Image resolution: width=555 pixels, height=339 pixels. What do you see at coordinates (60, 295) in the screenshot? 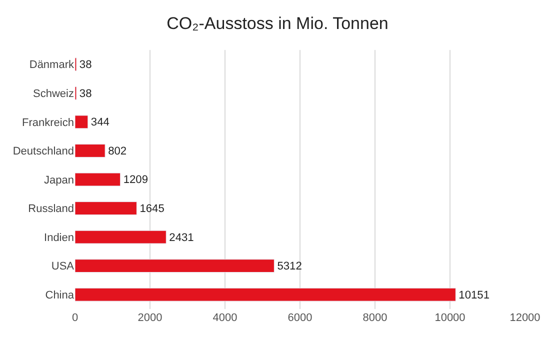
I see `y-tick-label: China` at bounding box center [60, 295].